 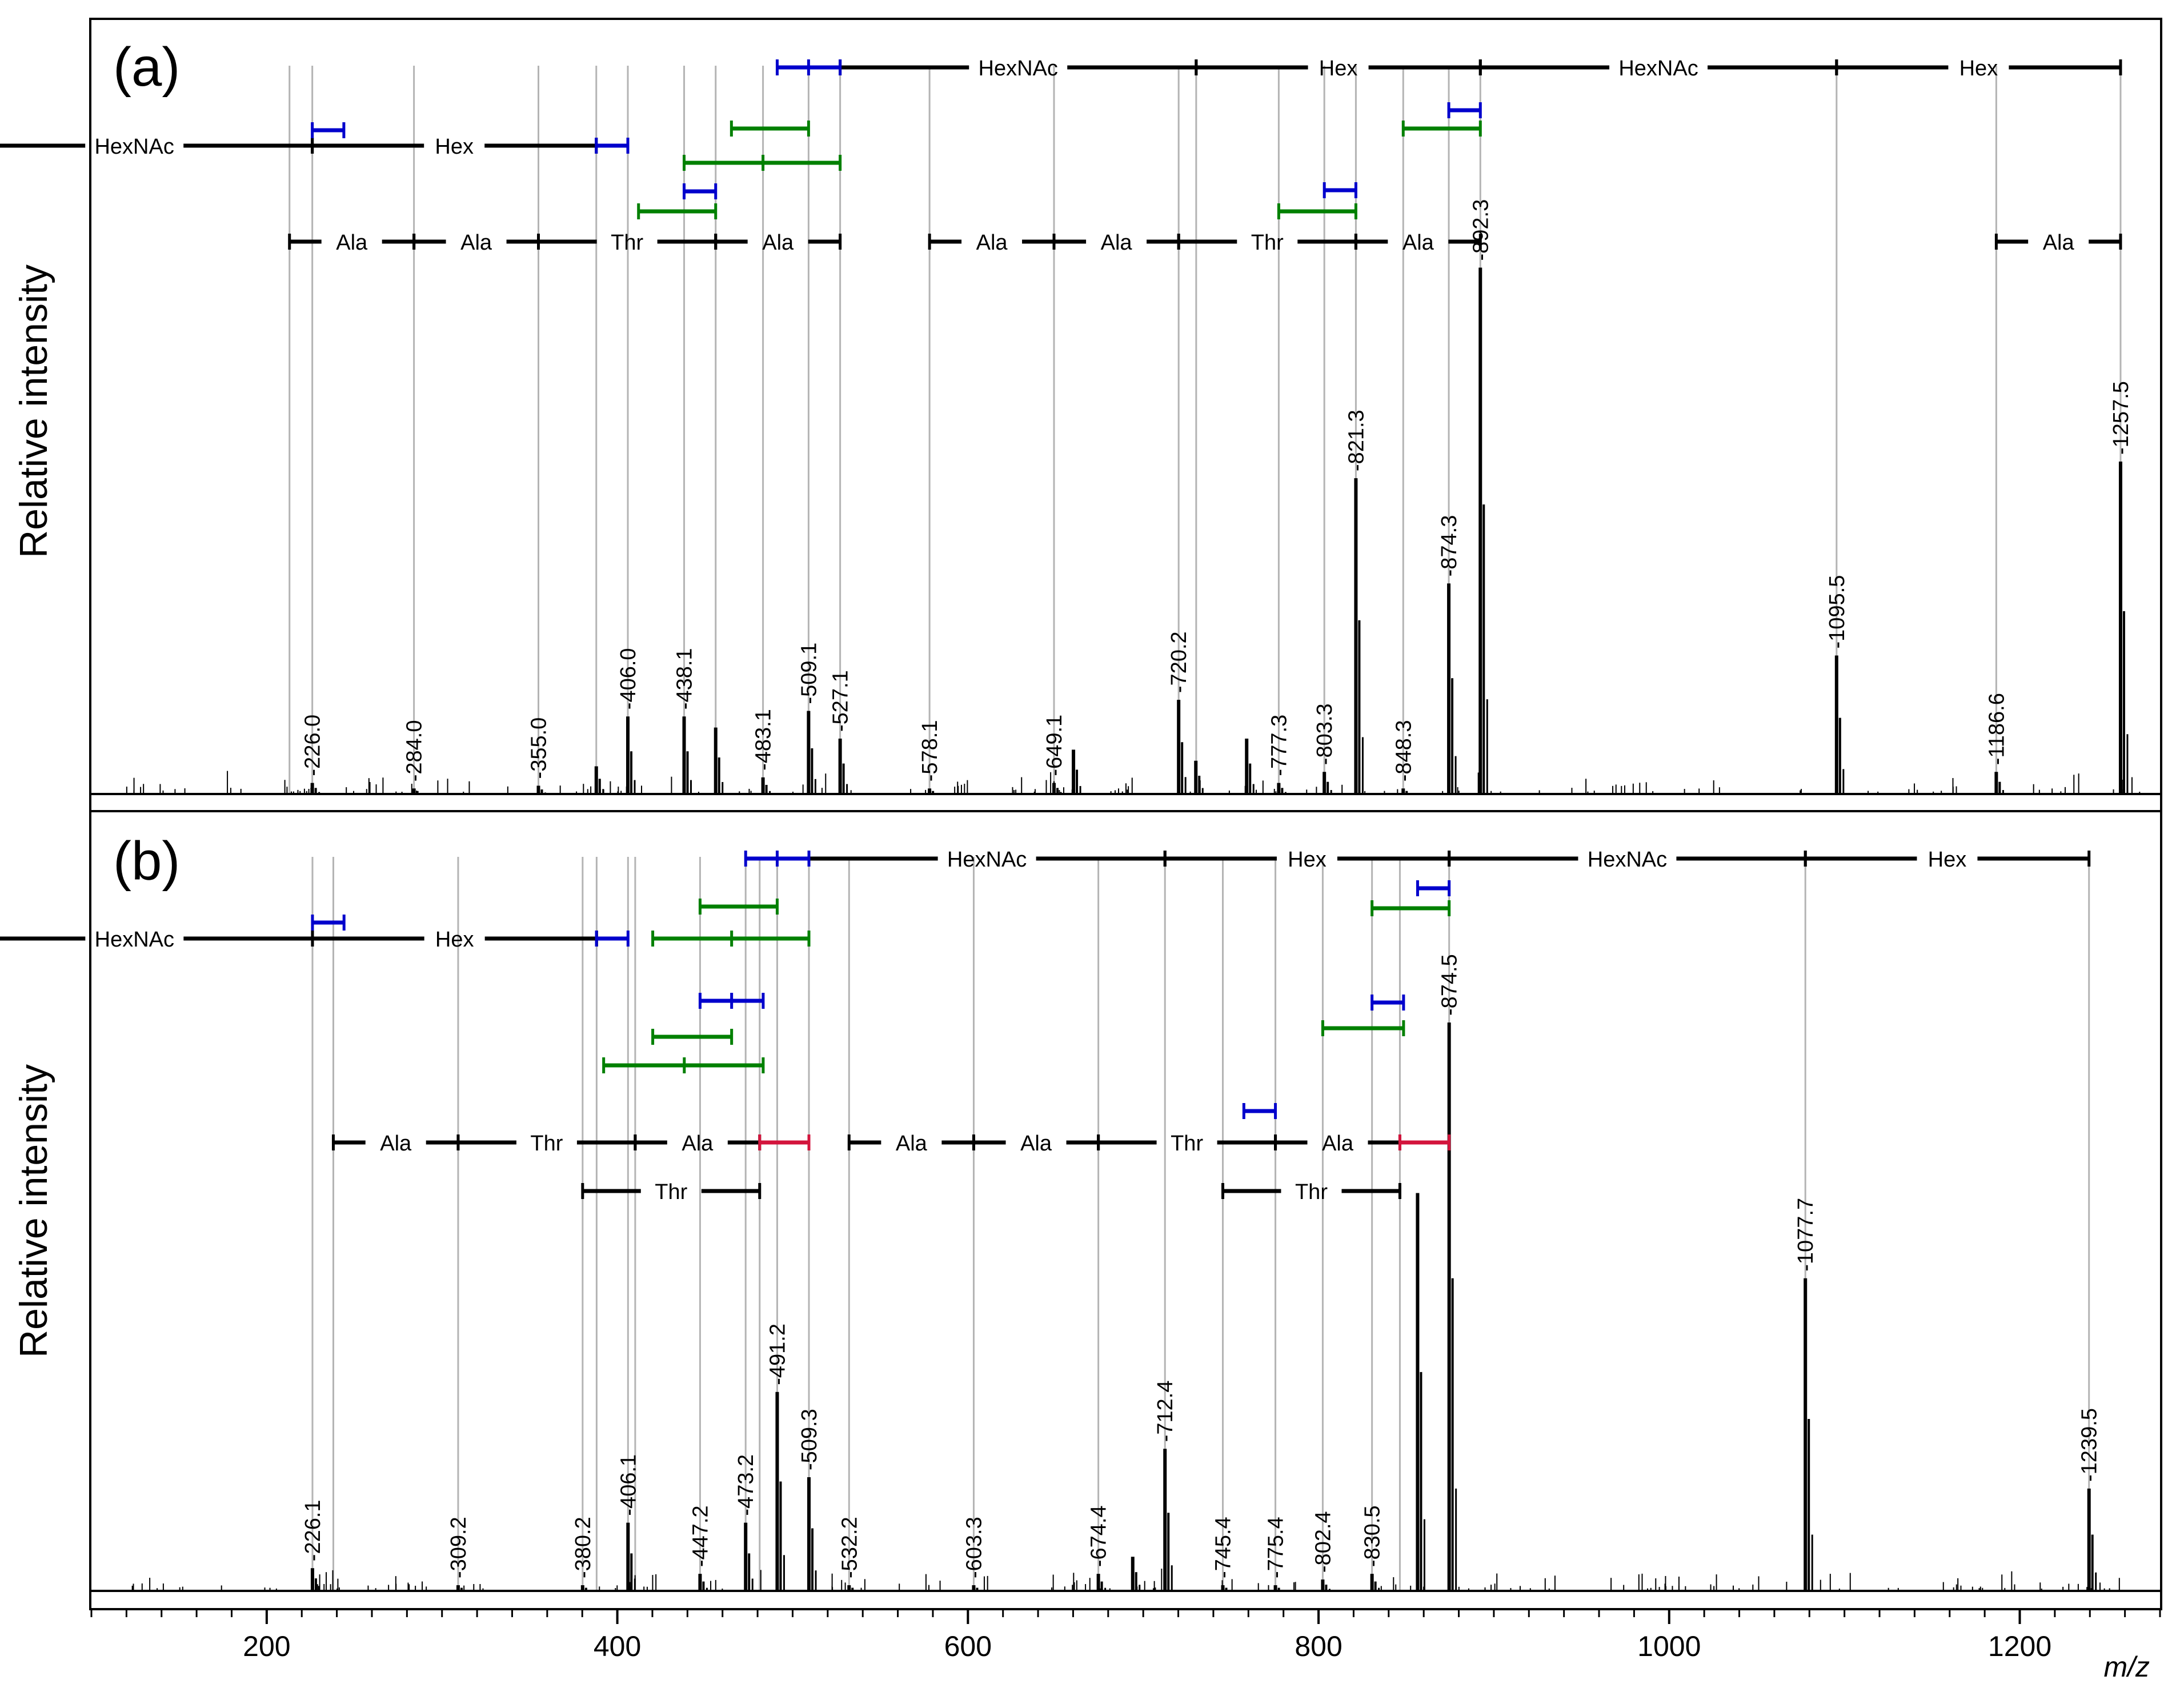 What do you see at coordinates (1356, 440) in the screenshot?
I see `peak-label: -821.3` at bounding box center [1356, 440].